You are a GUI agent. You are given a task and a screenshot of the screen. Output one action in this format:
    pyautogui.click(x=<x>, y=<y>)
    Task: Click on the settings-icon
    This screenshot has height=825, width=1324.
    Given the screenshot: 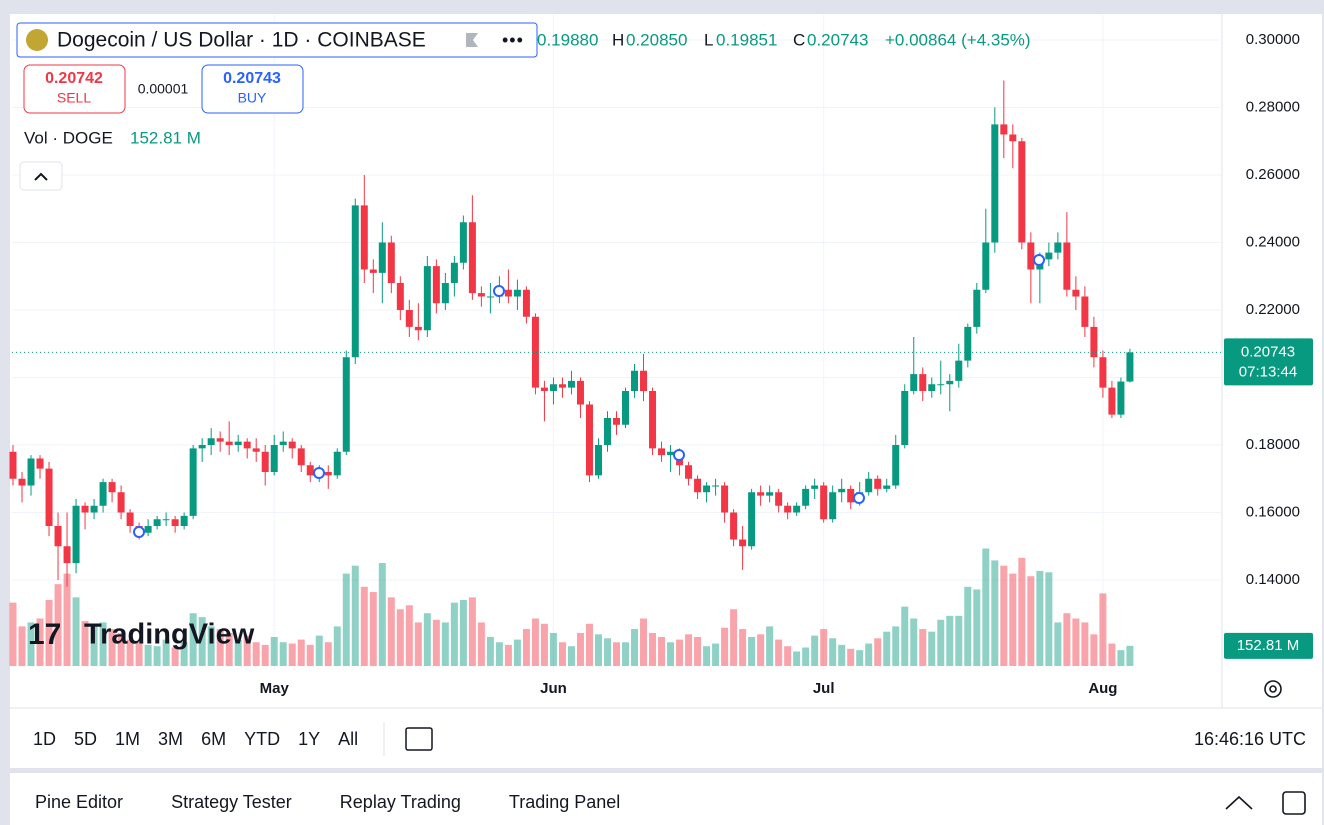 What is the action you would take?
    pyautogui.click(x=1273, y=689)
    